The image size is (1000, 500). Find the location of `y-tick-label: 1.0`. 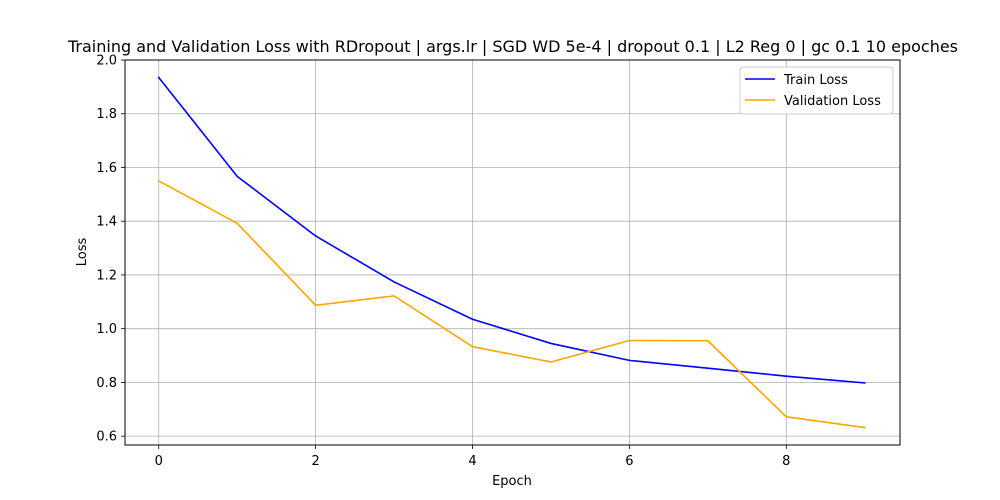

y-tick-label: 1.0 is located at coordinates (106, 329).